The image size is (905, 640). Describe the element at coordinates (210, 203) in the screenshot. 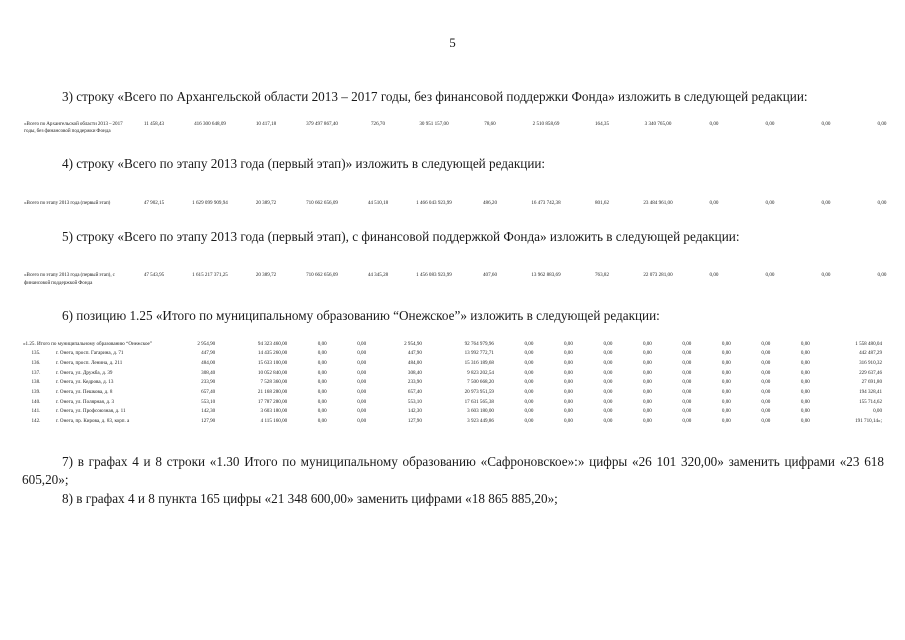

I see `cell-value: 1 629 099 909,94` at that location.